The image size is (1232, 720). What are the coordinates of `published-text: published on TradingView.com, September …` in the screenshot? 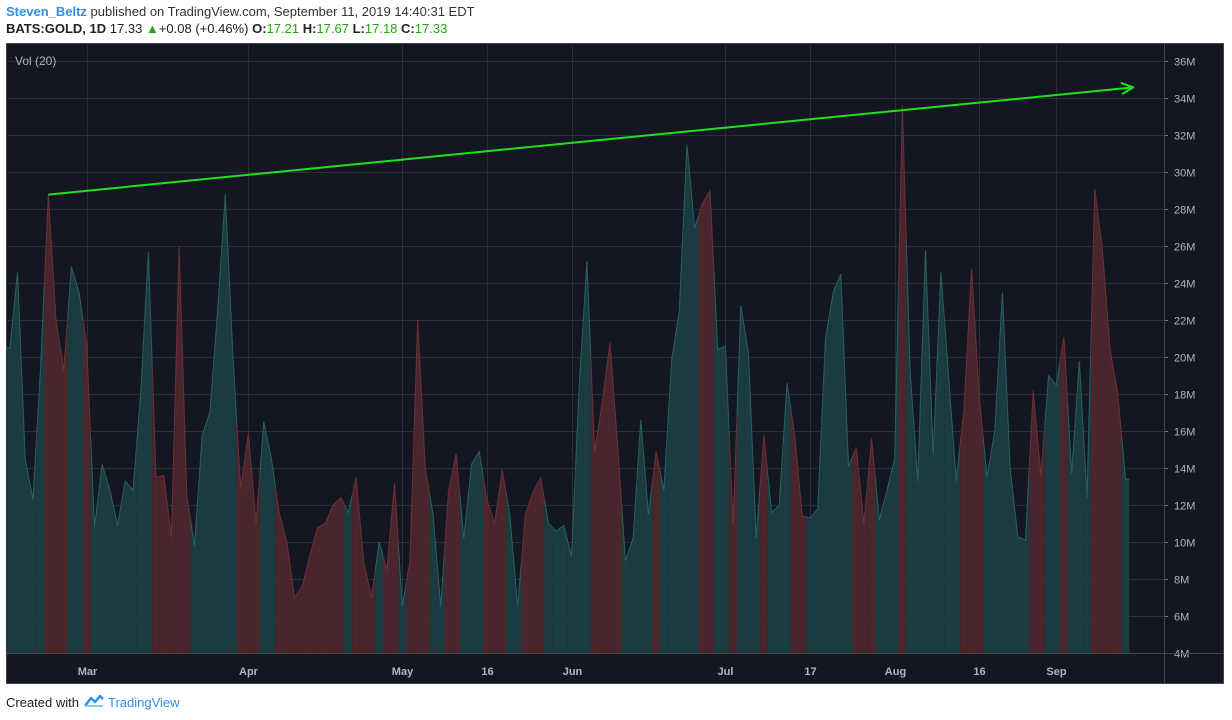 It's located at (282, 11).